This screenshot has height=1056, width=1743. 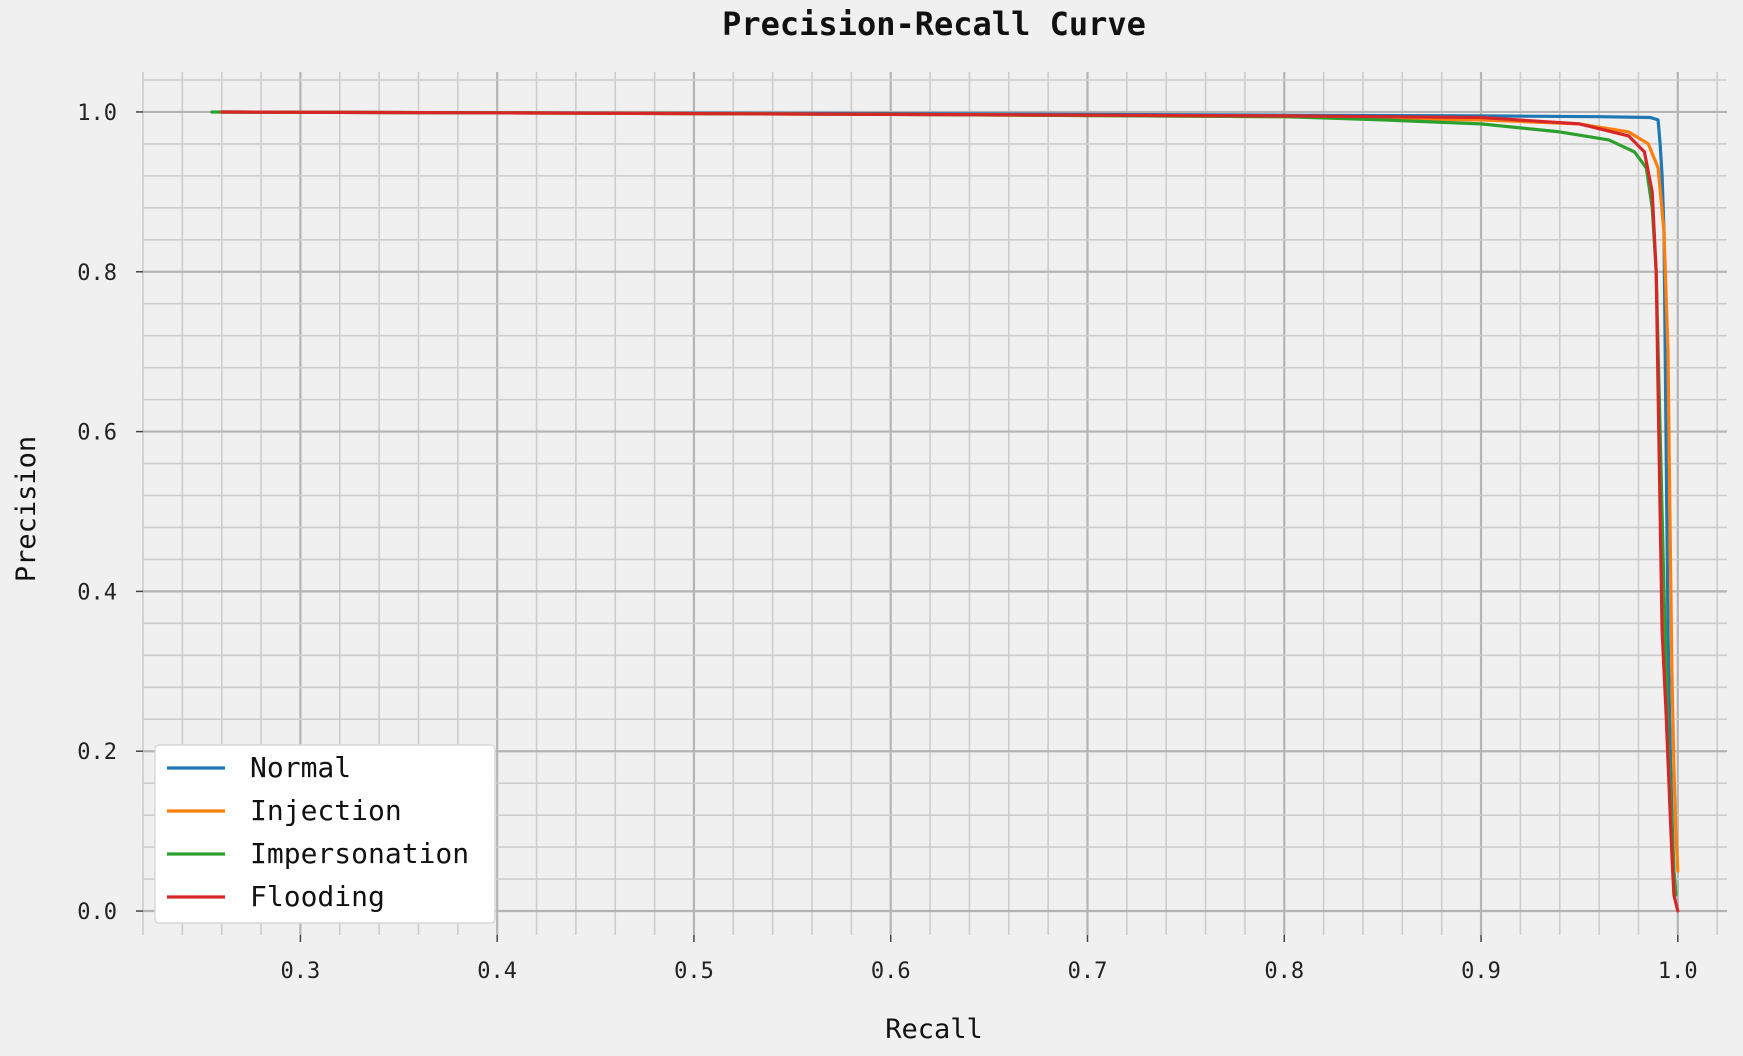 I want to click on y-tick-label: 1.0, so click(x=97, y=113).